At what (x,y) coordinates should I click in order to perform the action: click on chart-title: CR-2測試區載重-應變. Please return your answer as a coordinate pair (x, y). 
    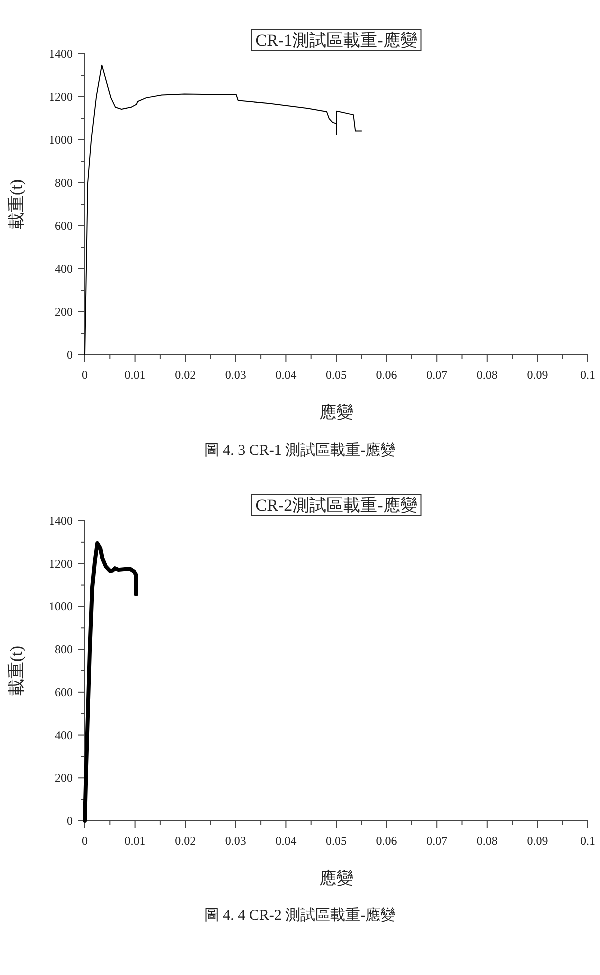
    Looking at the image, I should click on (337, 505).